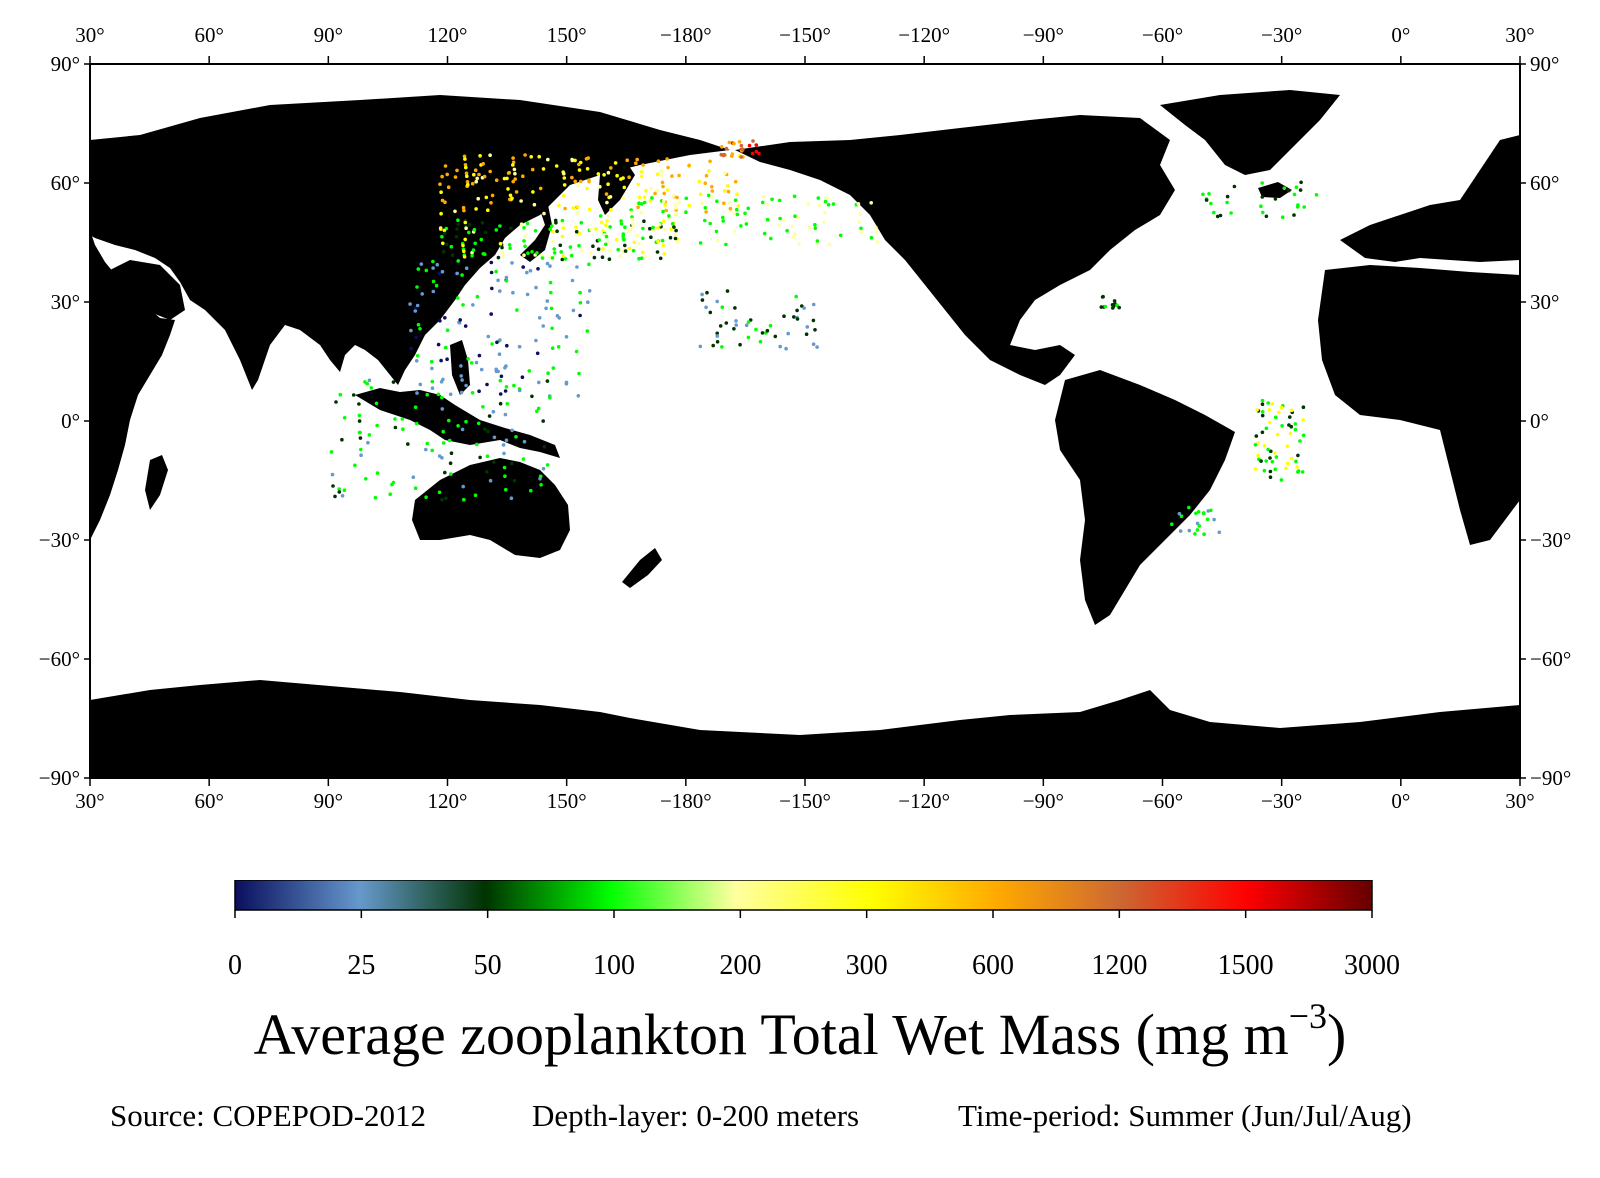 The image size is (1600, 1178). I want to click on lat-tick-label-right: −60°, so click(1550, 659).